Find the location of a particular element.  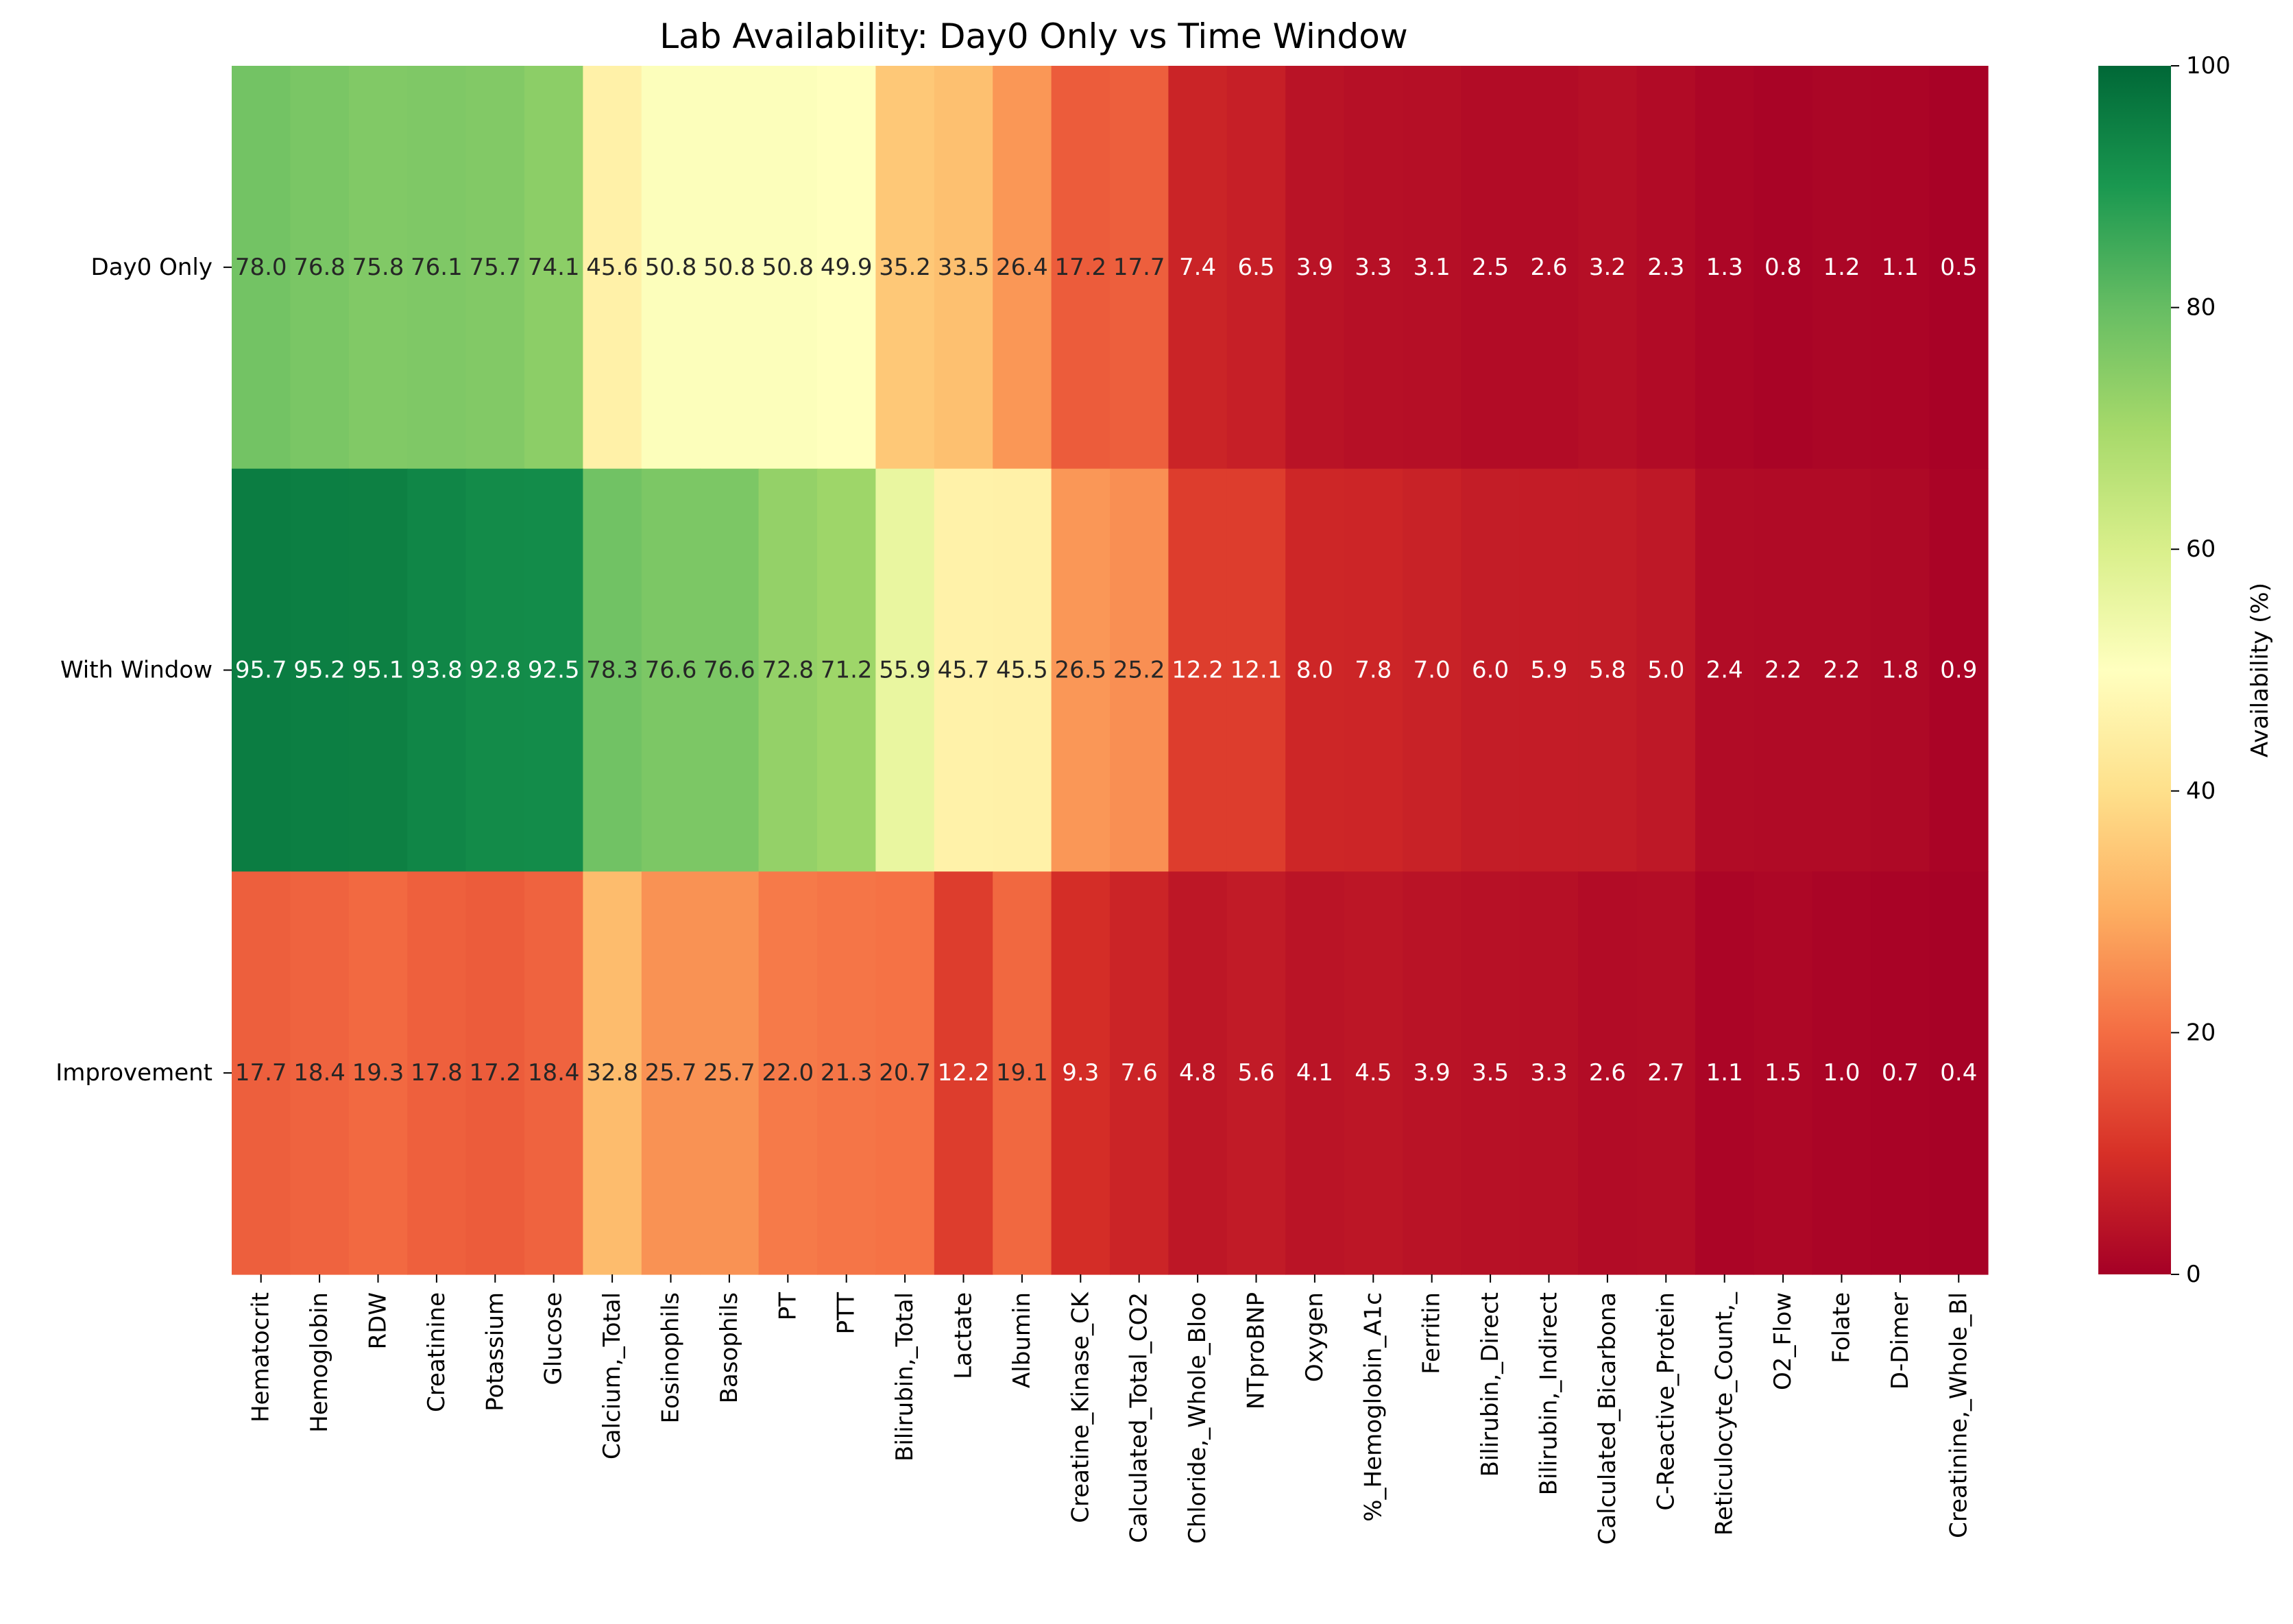

cell-value-label: 95.7 is located at coordinates (261, 670).